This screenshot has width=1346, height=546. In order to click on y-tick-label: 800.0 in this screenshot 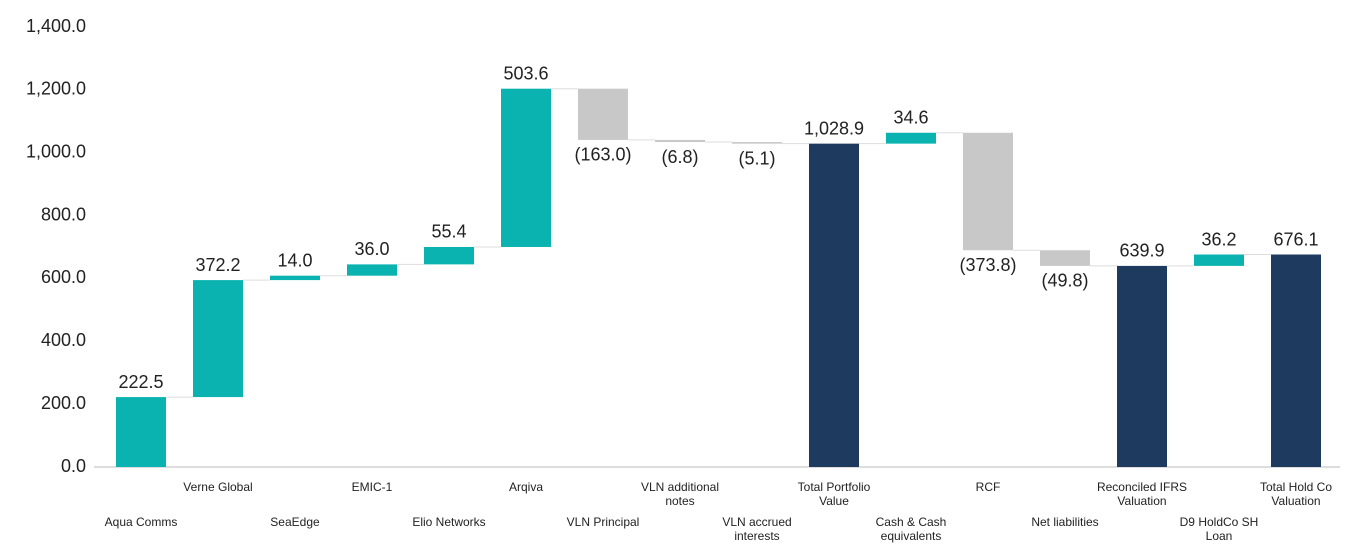, I will do `click(63, 214)`.